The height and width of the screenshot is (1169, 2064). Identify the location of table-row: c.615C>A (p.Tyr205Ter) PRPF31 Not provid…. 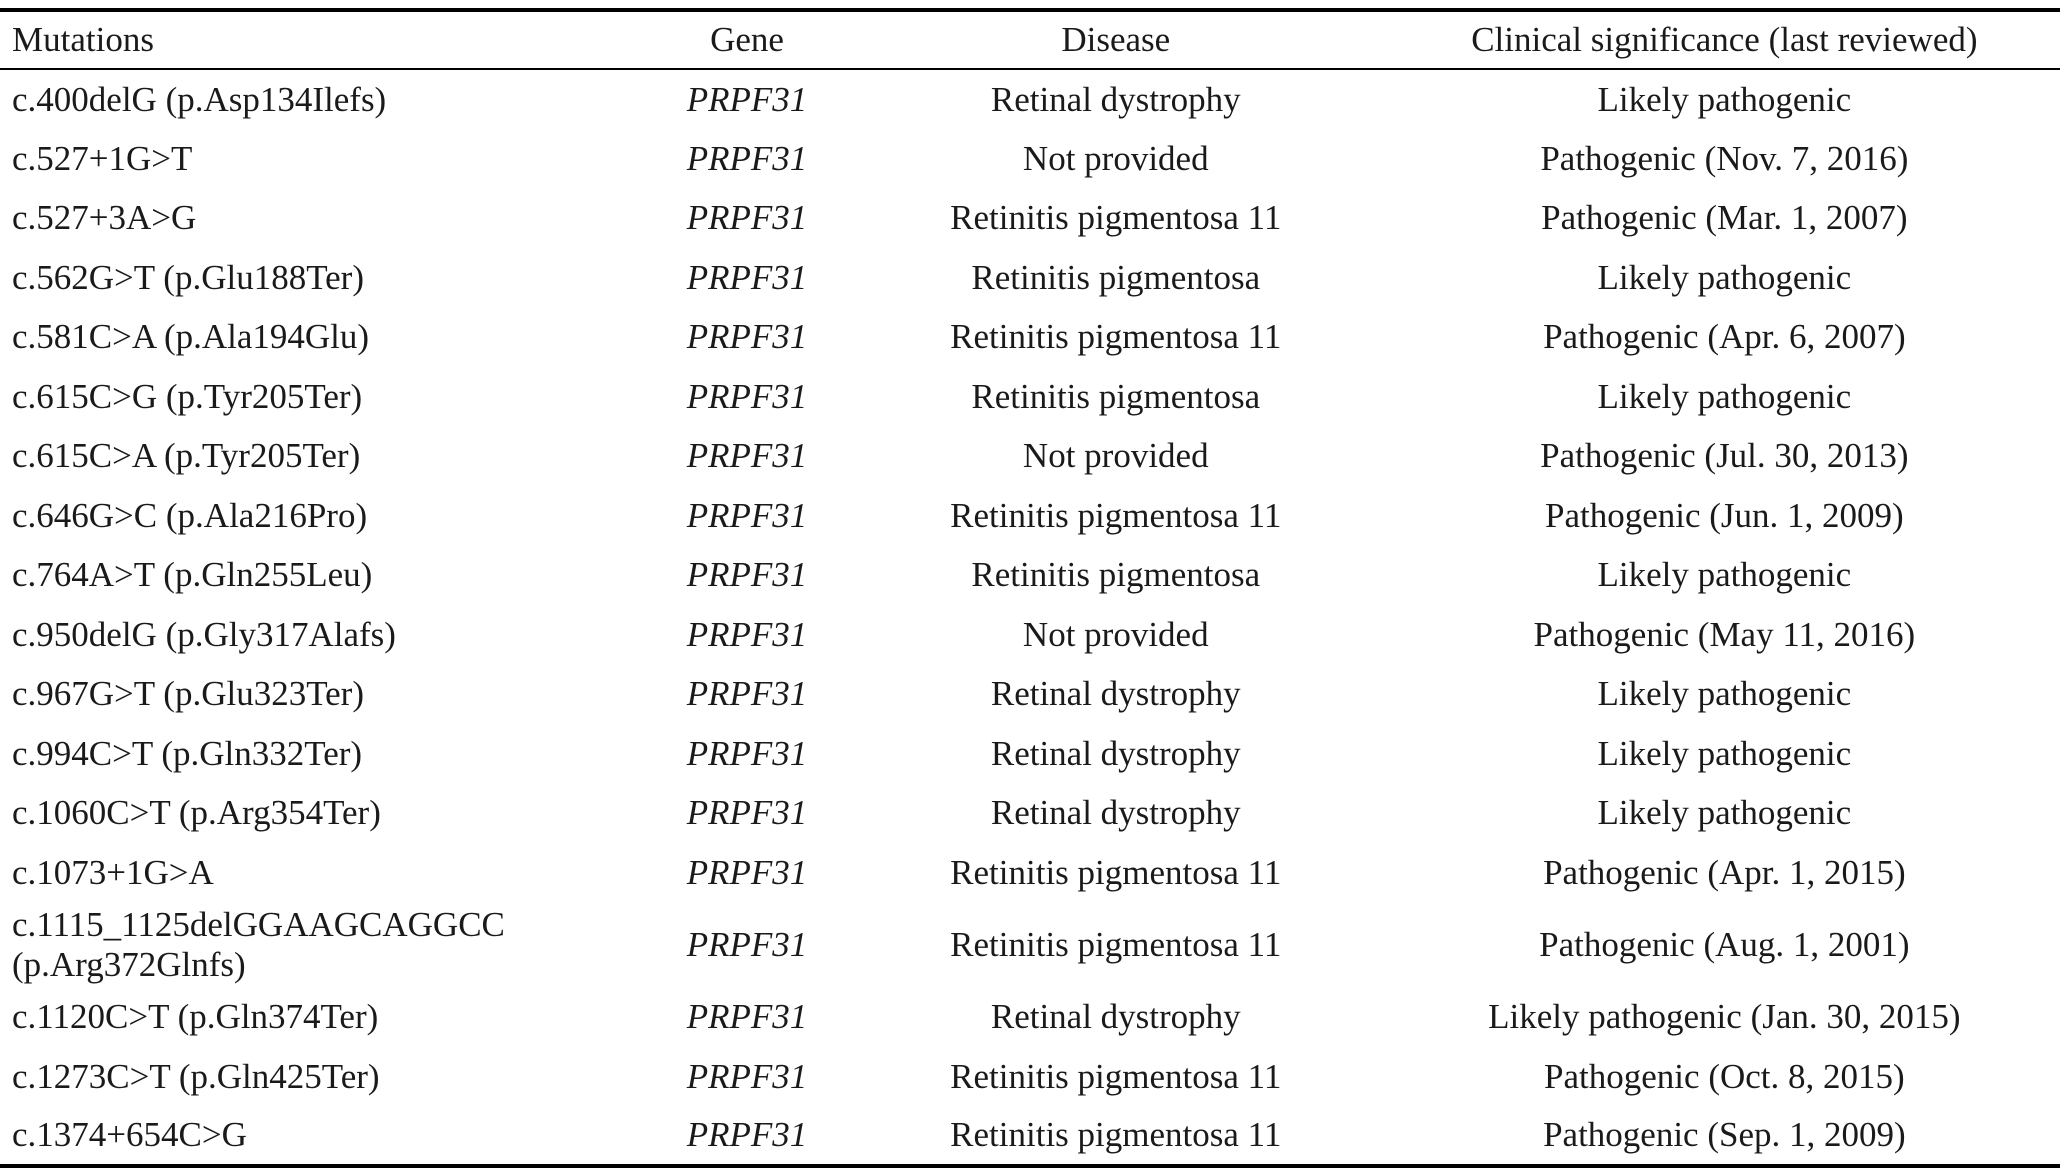
(1030, 456).